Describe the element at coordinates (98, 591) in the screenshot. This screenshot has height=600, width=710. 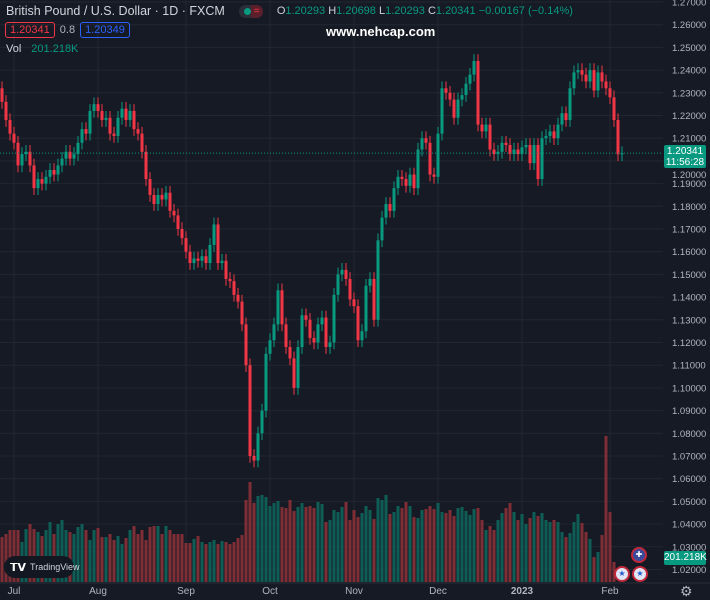
I see `time-tick-label: Aug` at that location.